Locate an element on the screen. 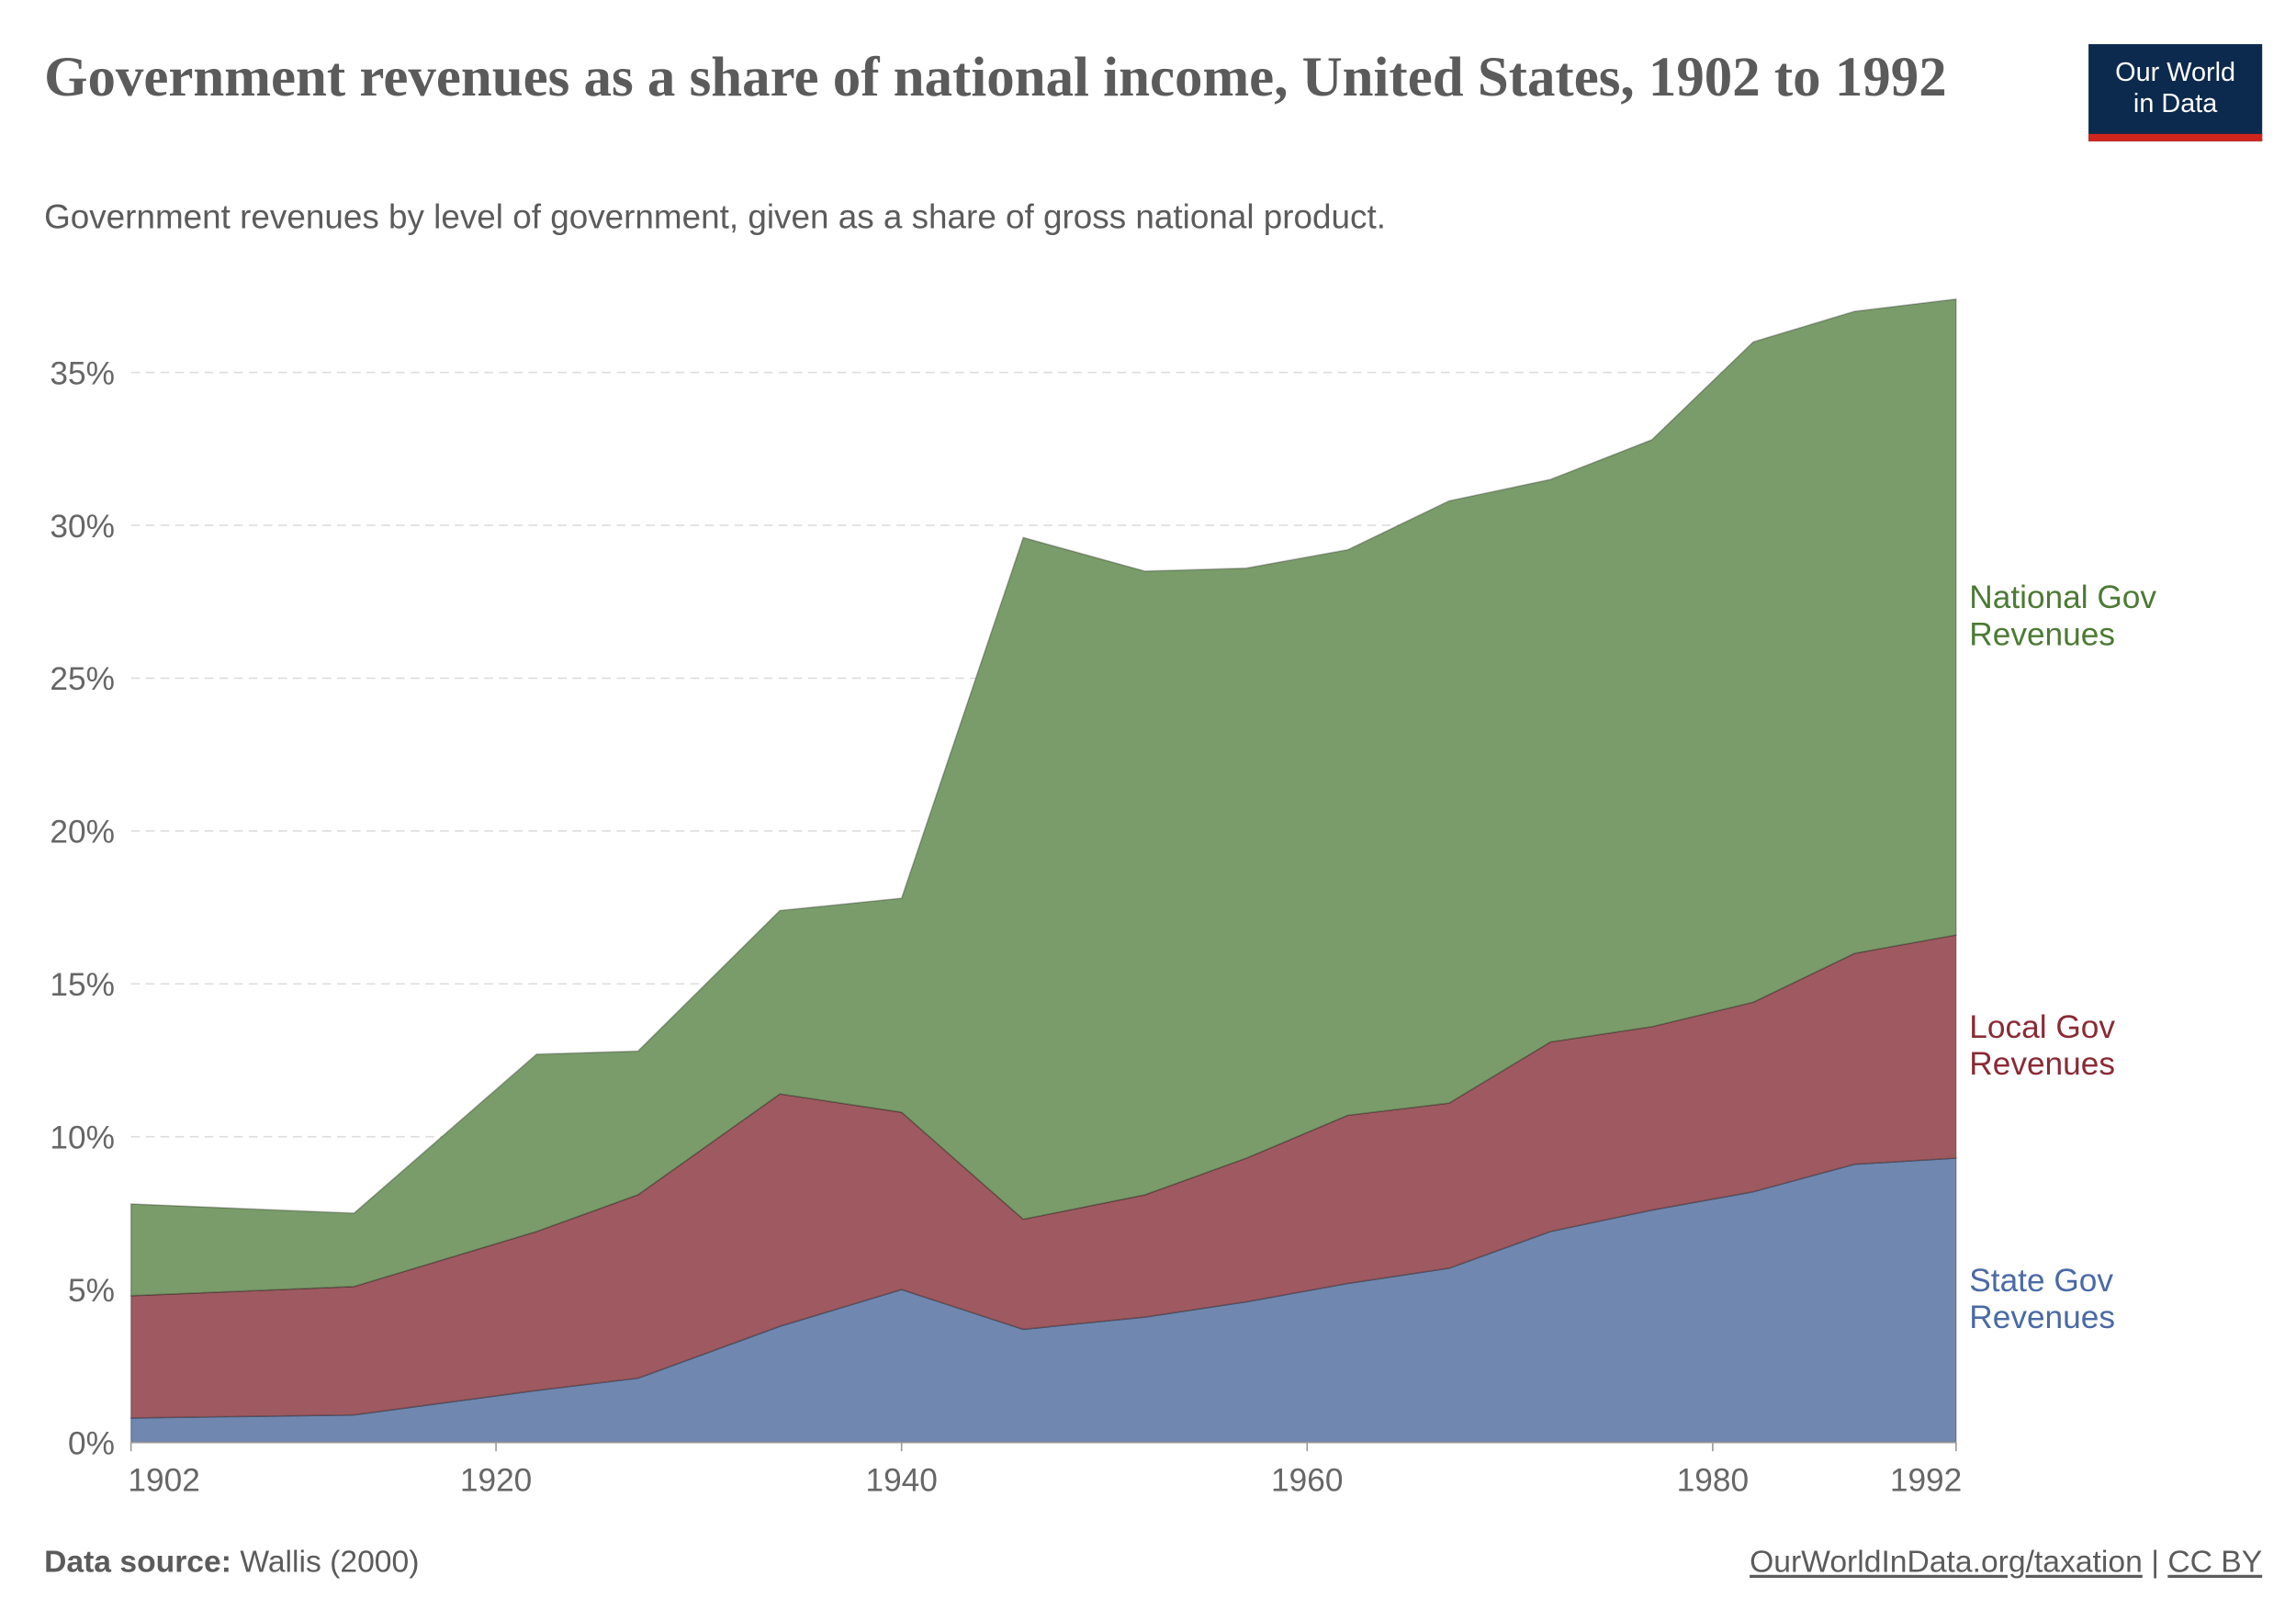  y-tick-label: 35% is located at coordinates (82, 373).